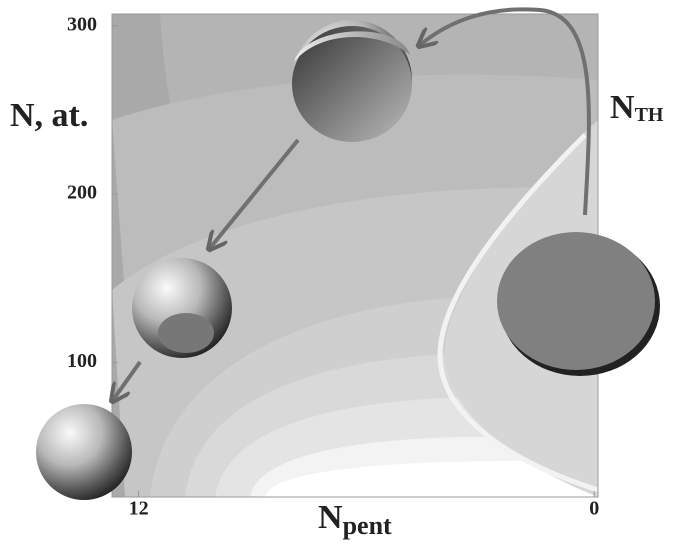  I want to click on x-axis-label: Npent, so click(355, 519).